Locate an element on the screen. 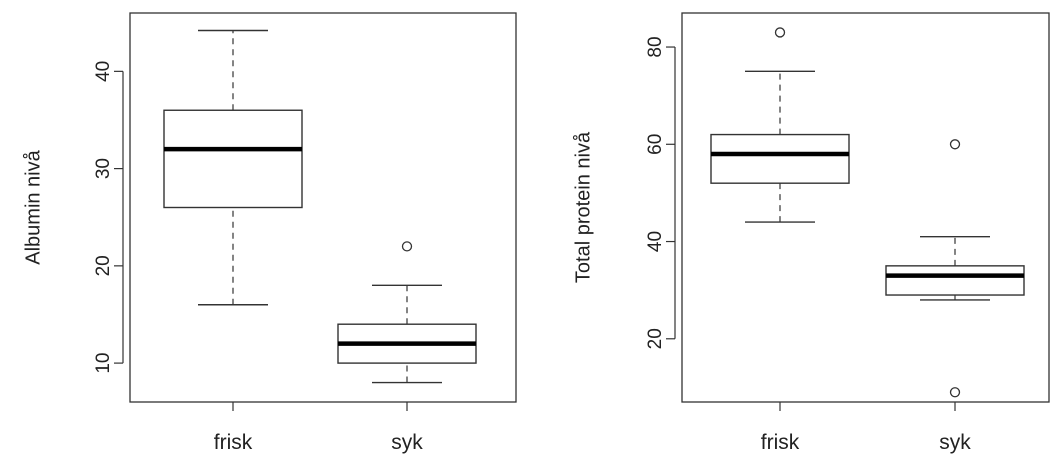  y-tick-label: 10 is located at coordinates (103, 363).